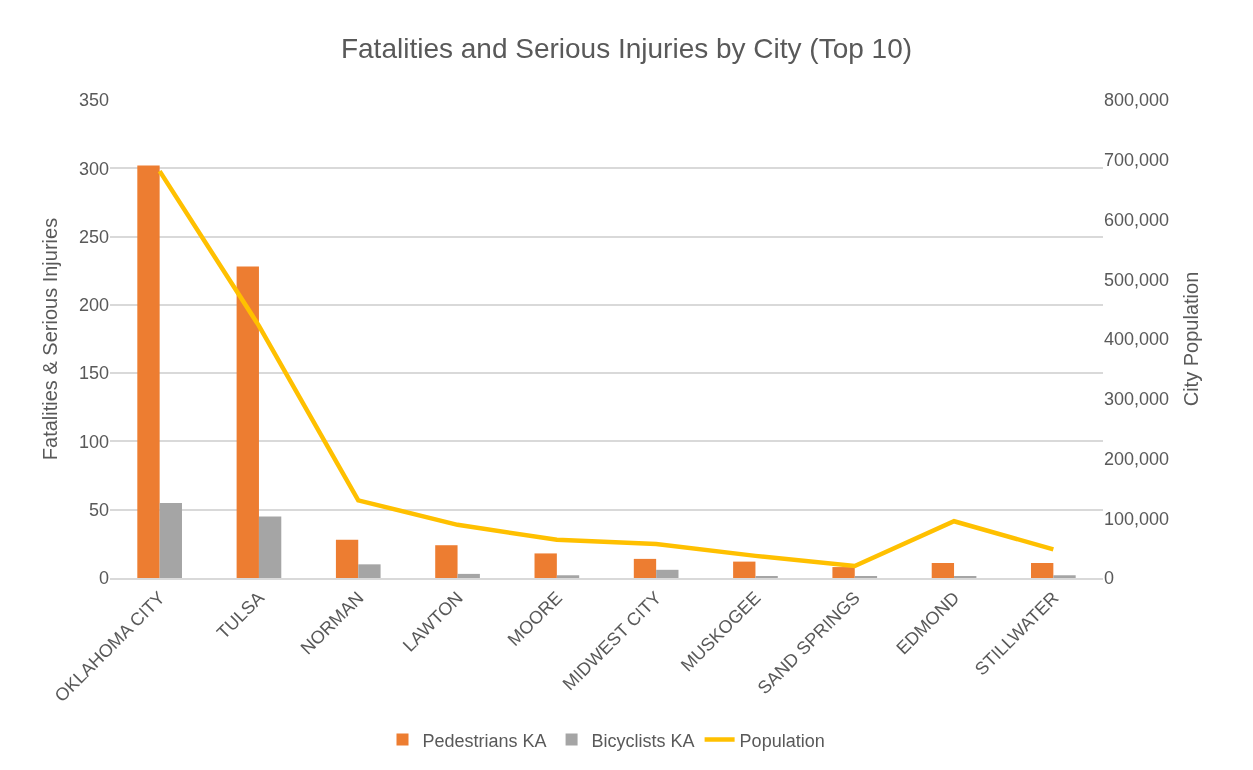  Describe the element at coordinates (93, 305) in the screenshot. I see `y-tick-label: 200` at that location.